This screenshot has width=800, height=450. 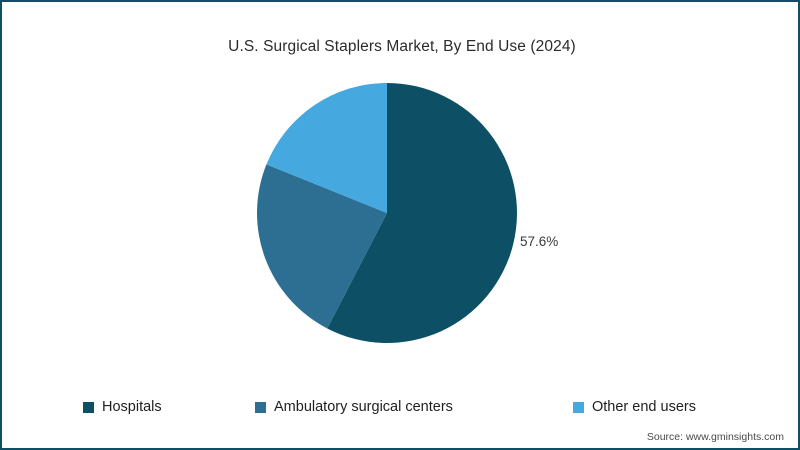 I want to click on legend-item-hospitals: Hospitals, so click(x=122, y=407).